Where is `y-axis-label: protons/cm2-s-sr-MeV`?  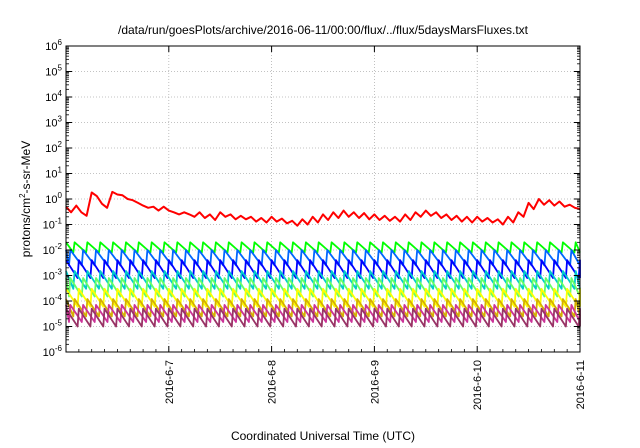
y-axis-label: protons/cm2-s-sr-MeV is located at coordinates (25, 199).